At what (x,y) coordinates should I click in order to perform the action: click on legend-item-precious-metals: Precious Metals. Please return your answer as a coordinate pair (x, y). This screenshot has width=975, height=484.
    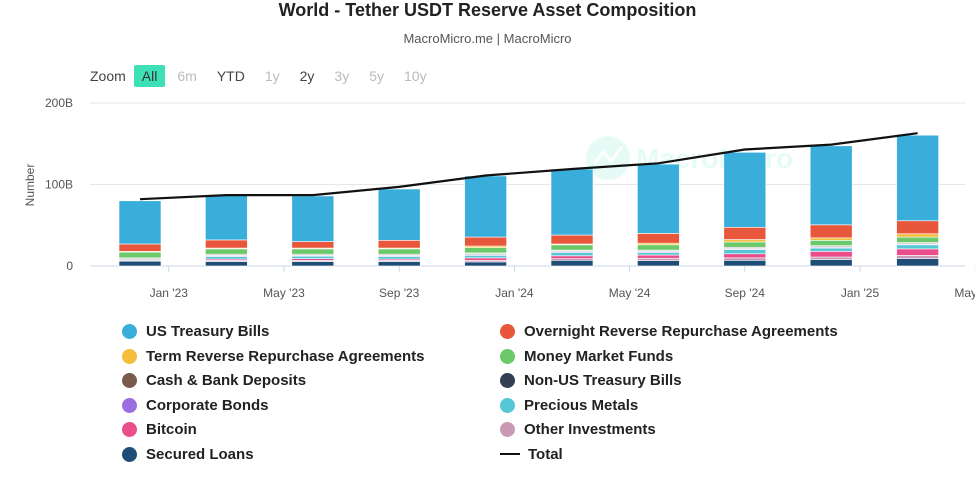
    Looking at the image, I should click on (569, 405).